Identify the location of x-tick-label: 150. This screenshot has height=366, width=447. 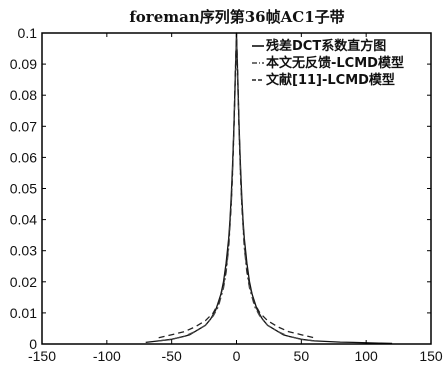
(431, 356).